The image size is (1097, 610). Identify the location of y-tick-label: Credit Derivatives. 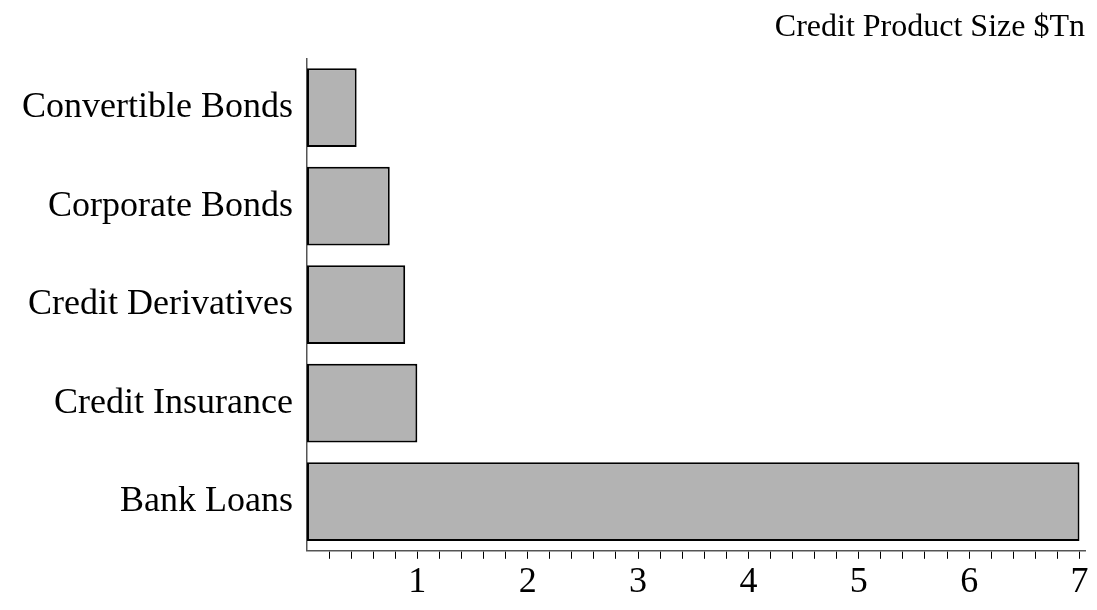
(160, 302).